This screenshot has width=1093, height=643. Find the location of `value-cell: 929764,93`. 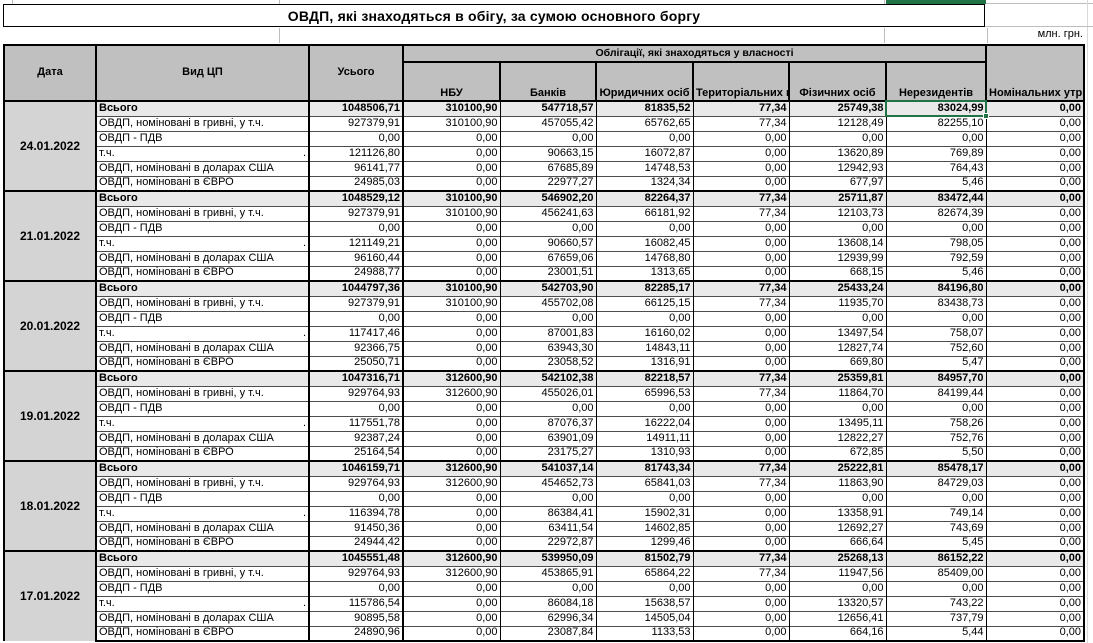

value-cell: 929764,93 is located at coordinates (355, 573).